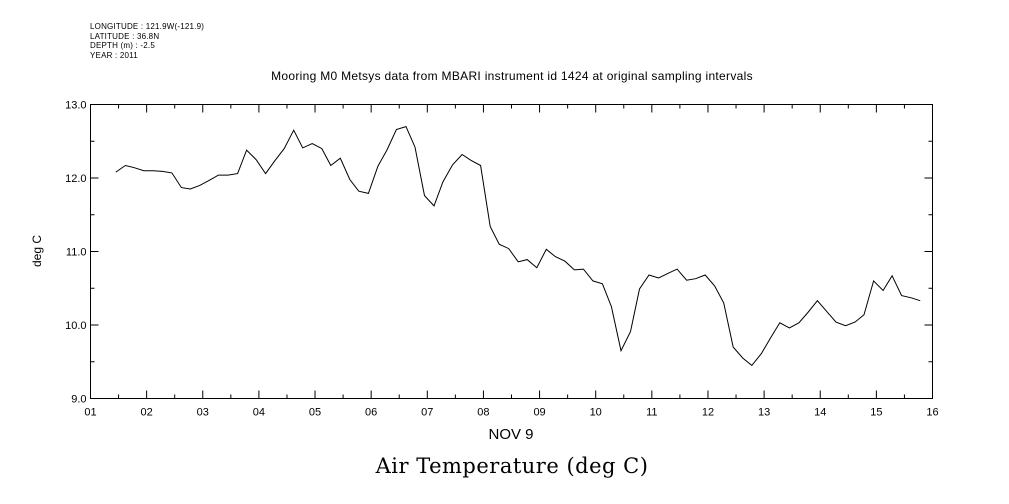 The height and width of the screenshot is (504, 1009). Describe the element at coordinates (427, 413) in the screenshot. I see `x-tick-label: 07` at that location.